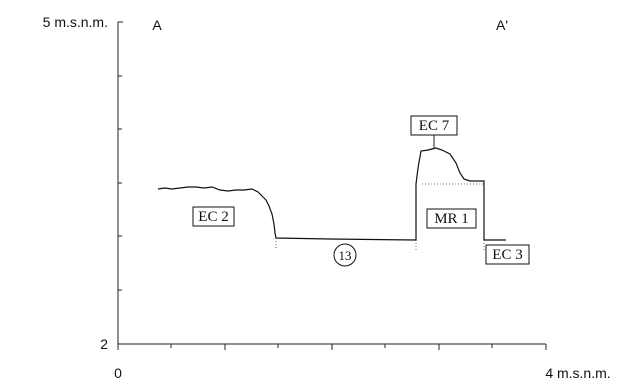  I want to click on unit-label-ec2: EC 2, so click(213, 216).